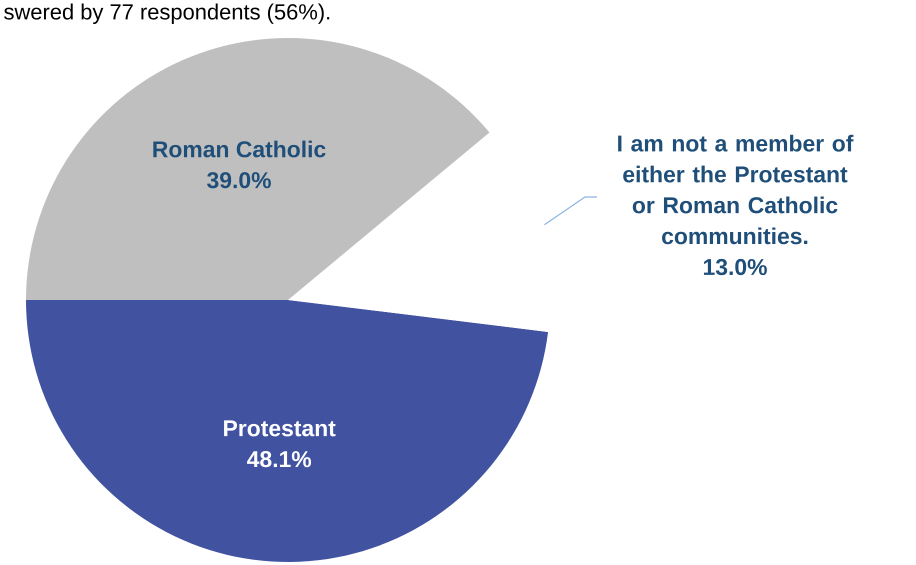 This screenshot has width=916, height=565. What do you see at coordinates (736, 189) in the screenshot?
I see `slice-label: I am not a member of either the Protestant or Roman Catholic communities.` at bounding box center [736, 189].